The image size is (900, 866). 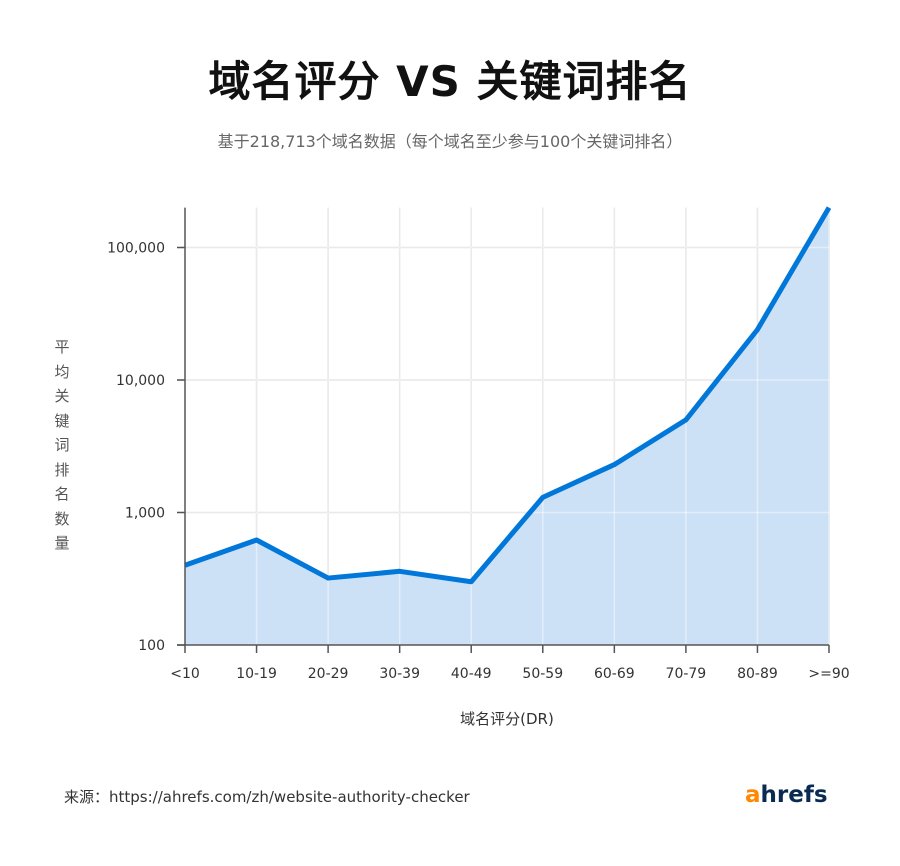 What do you see at coordinates (507, 719) in the screenshot?
I see `x-axis-label: 域名评分(DR)` at bounding box center [507, 719].